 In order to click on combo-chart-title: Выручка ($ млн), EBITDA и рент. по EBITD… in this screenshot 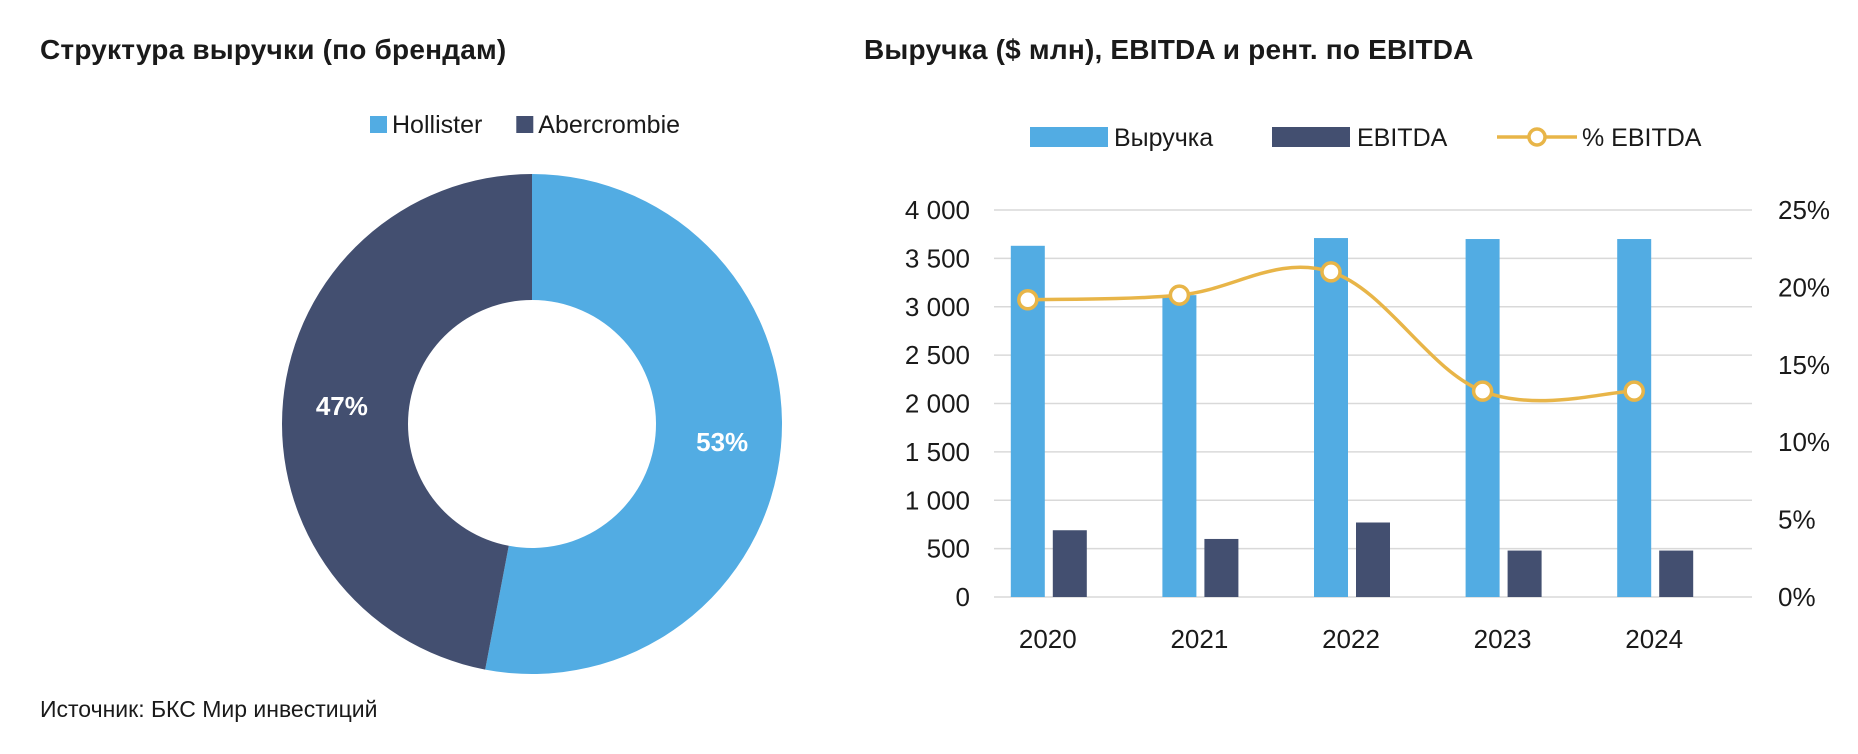, I will do `click(1169, 49)`.